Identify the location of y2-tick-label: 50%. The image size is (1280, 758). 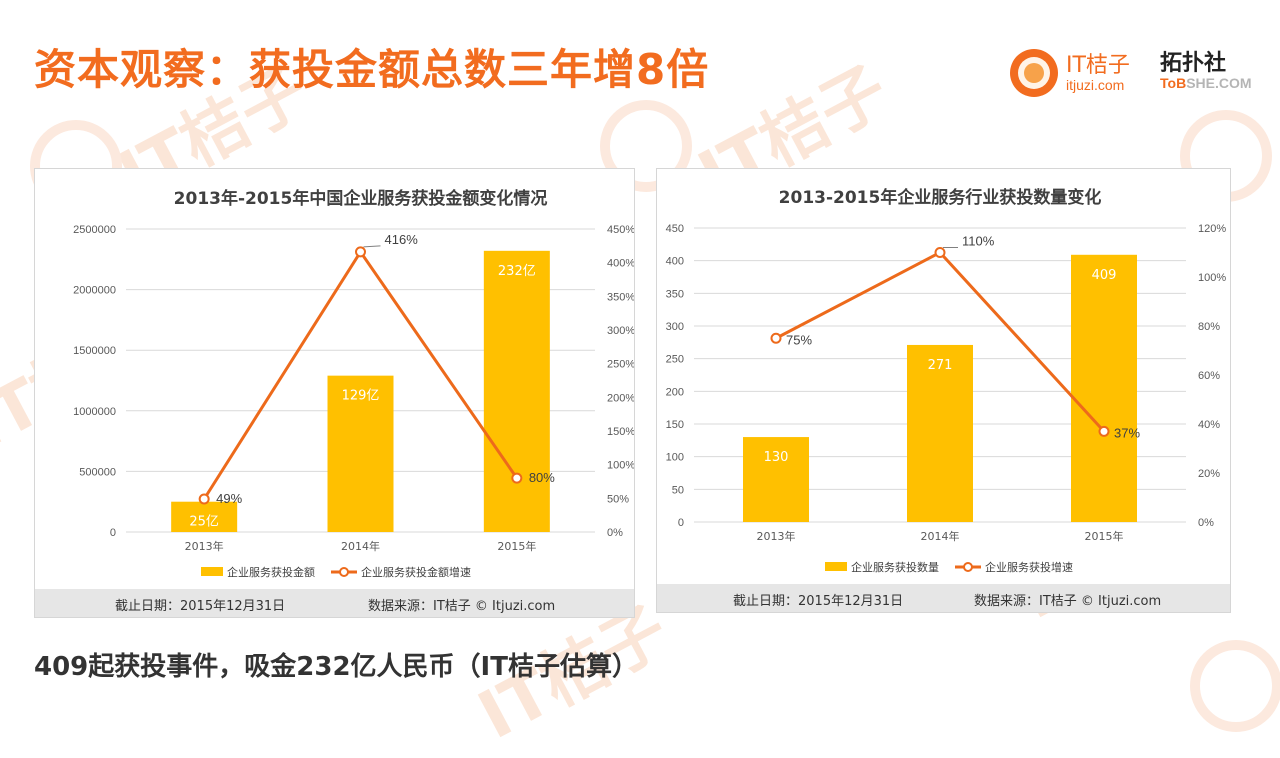
(618, 499).